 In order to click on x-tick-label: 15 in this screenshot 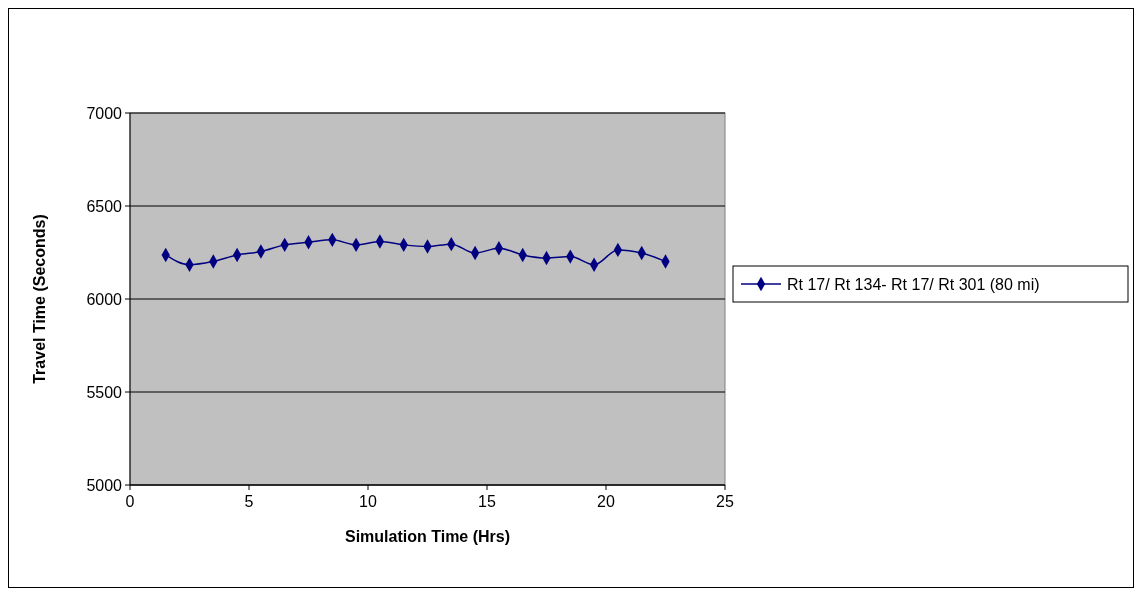, I will do `click(487, 501)`.